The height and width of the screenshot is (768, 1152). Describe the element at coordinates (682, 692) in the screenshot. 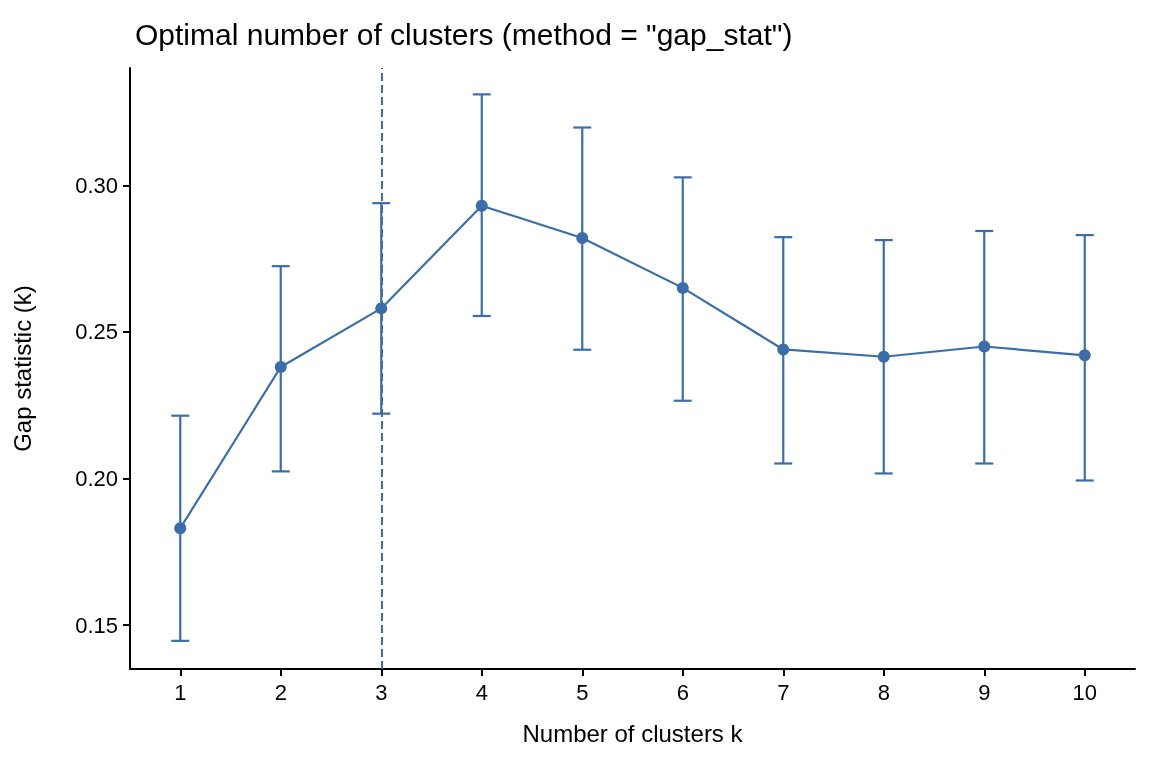

I see `x-tick-label: 6` at that location.